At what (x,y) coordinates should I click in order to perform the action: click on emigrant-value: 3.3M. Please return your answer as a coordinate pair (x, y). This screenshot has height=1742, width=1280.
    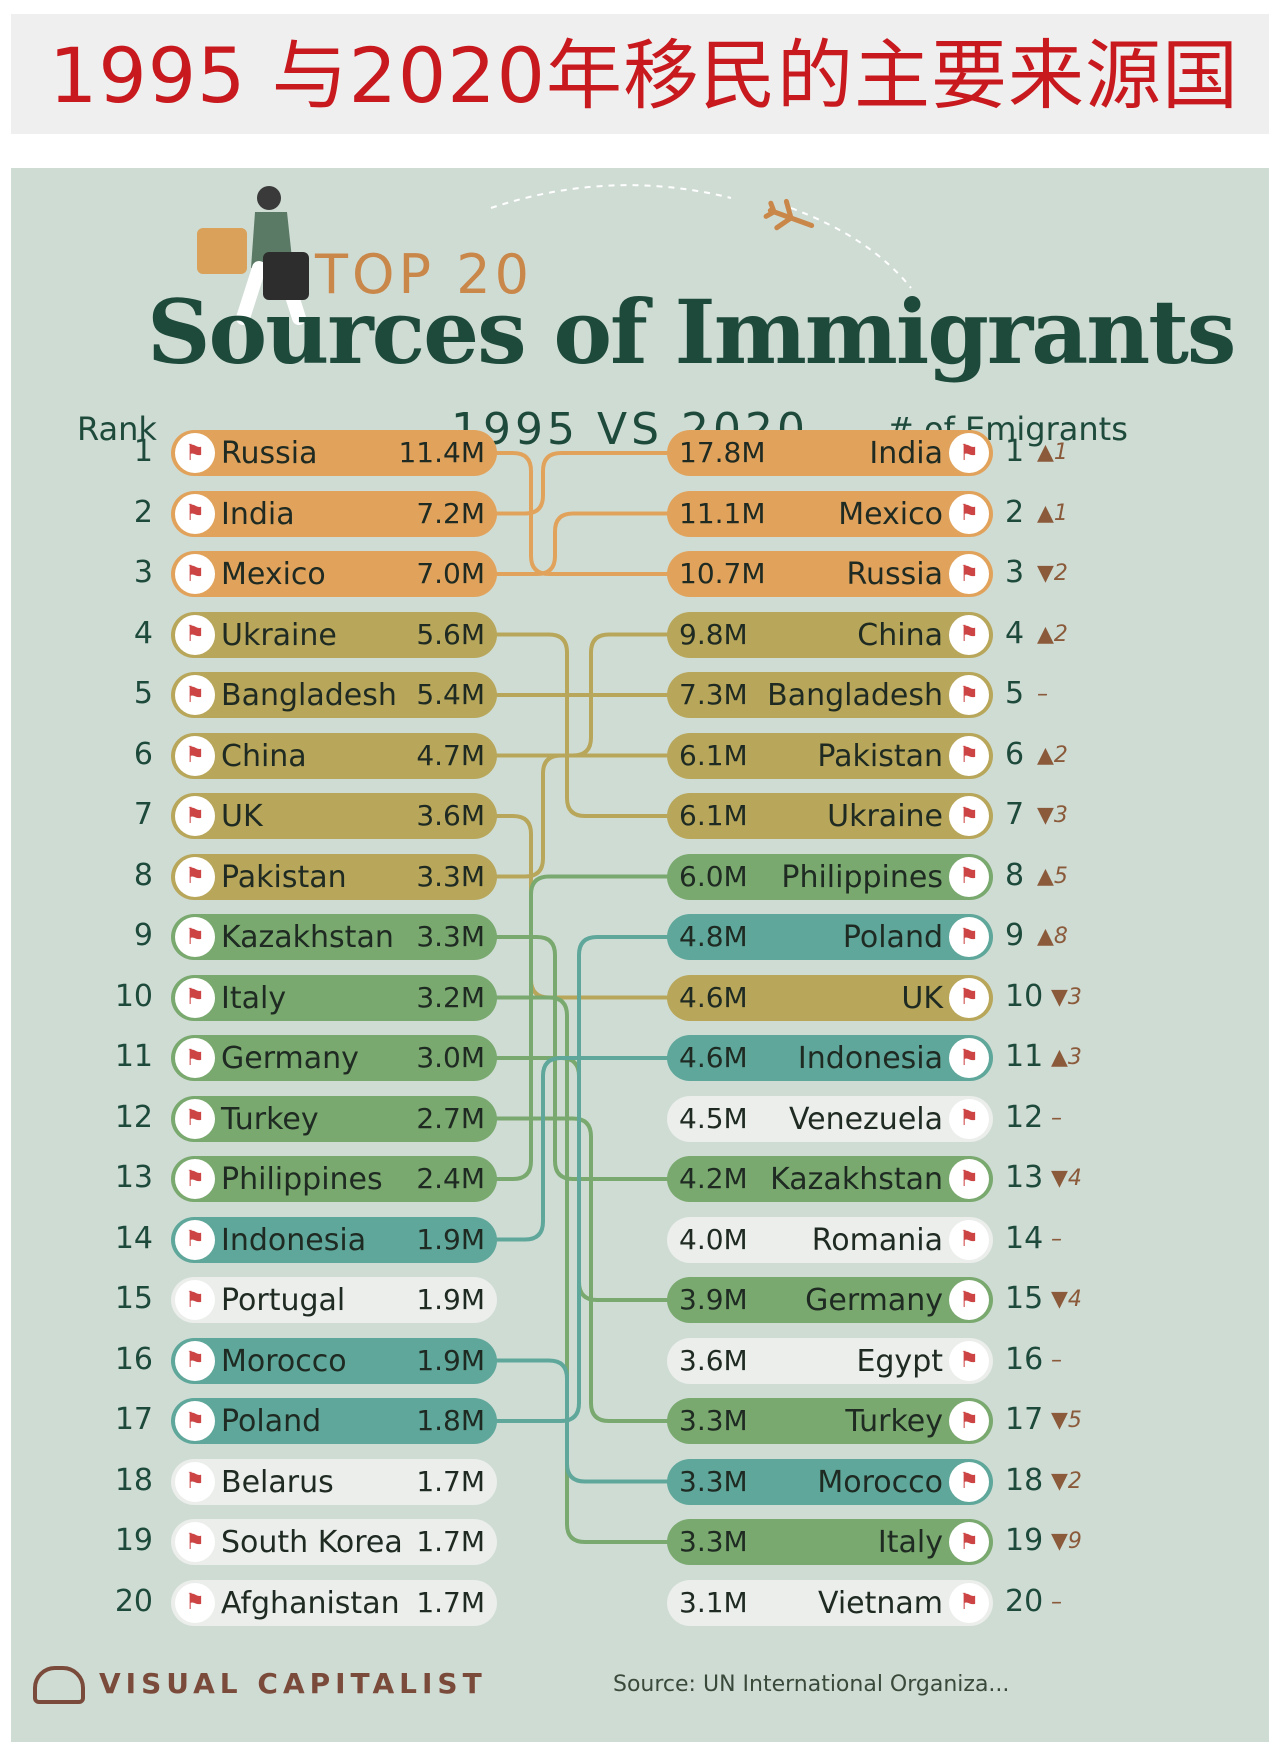
    Looking at the image, I should click on (713, 1541).